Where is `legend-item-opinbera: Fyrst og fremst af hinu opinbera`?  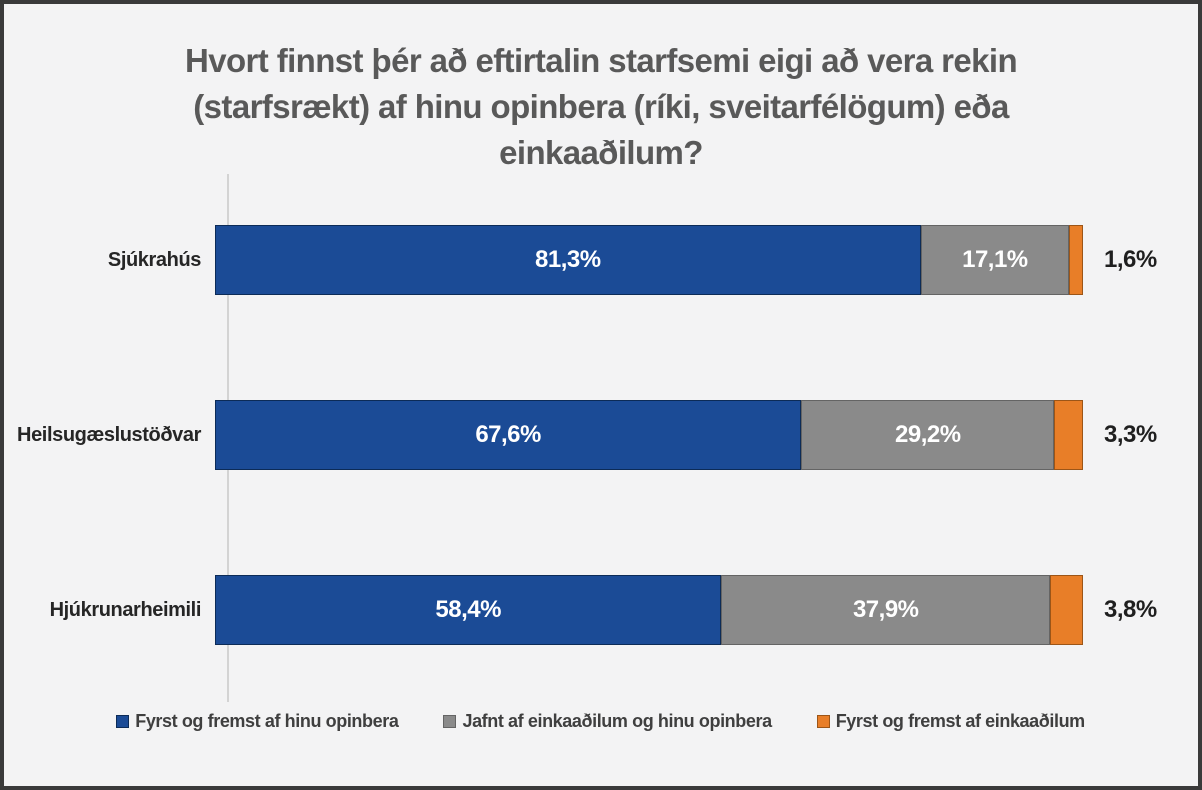
legend-item-opinbera: Fyrst og fremst af hinu opinbera is located at coordinates (257, 721).